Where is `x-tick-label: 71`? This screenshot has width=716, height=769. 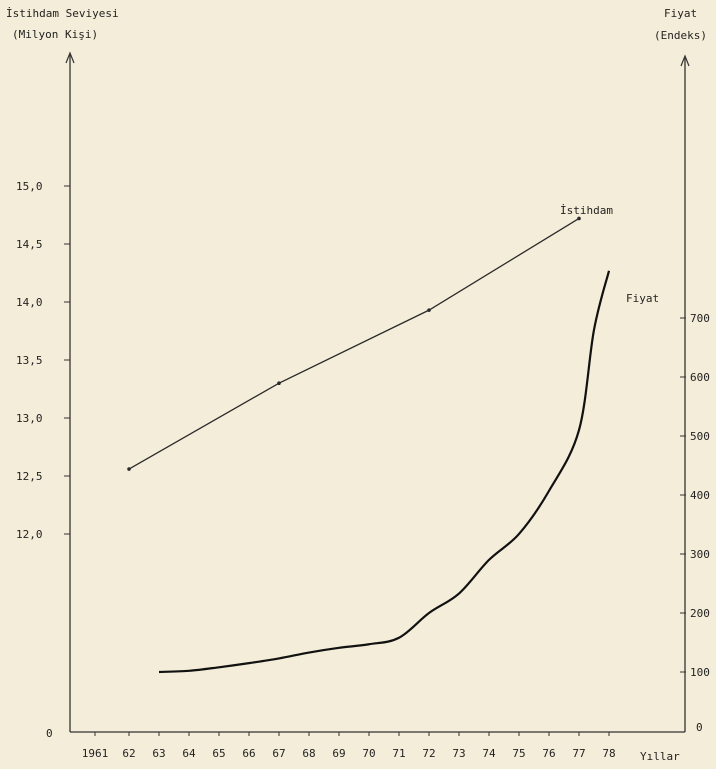 x-tick-label: 71 is located at coordinates (398, 753).